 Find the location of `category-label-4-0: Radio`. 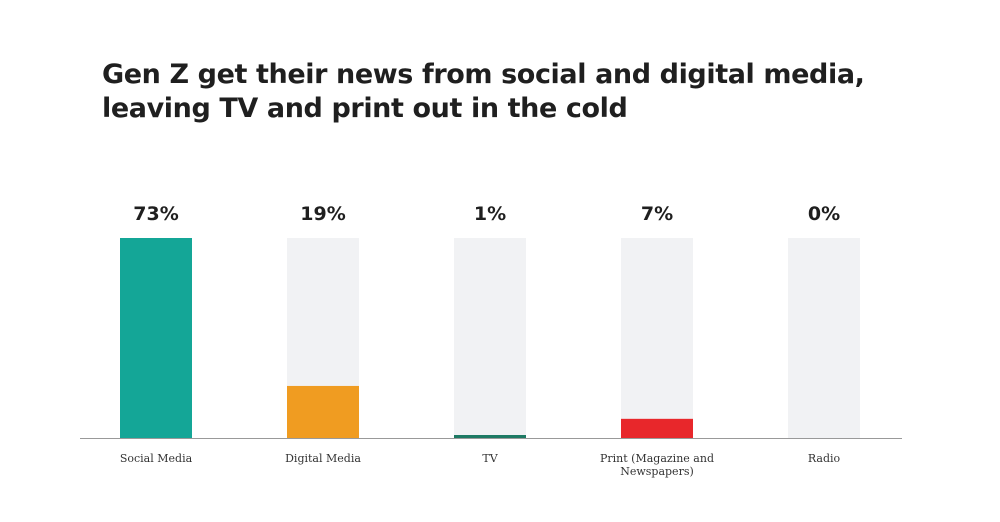

category-label-4-0: Radio is located at coordinates (824, 458).